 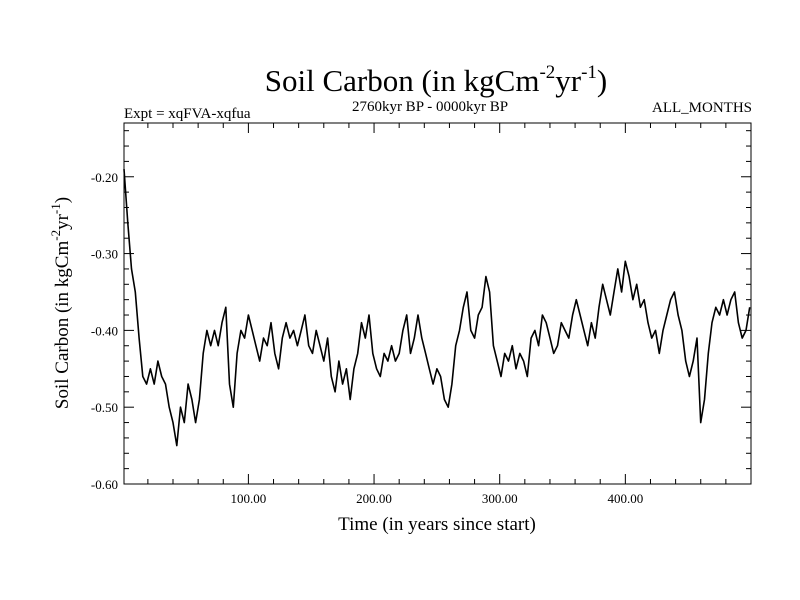 I want to click on x-tick-label: 300.00, so click(x=500, y=498).